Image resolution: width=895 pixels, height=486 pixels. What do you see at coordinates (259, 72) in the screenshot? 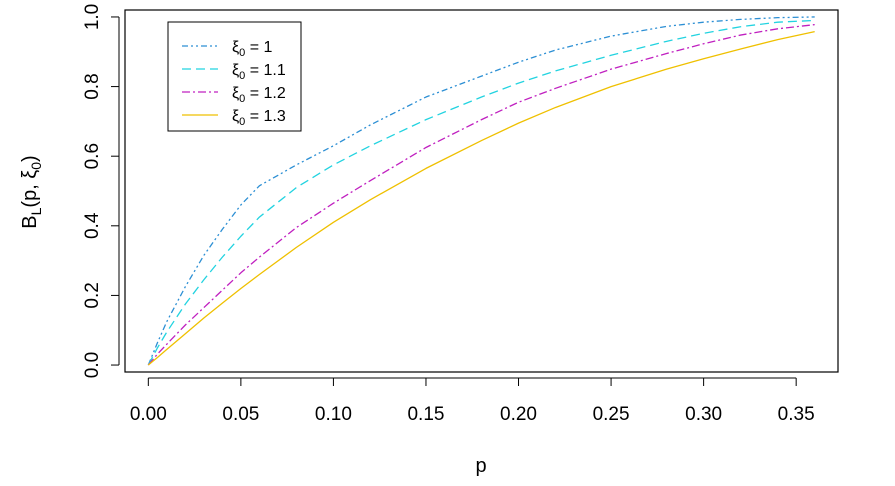
I see `legend-label-xi0-1.1: ξ0 = 1.1` at bounding box center [259, 72].